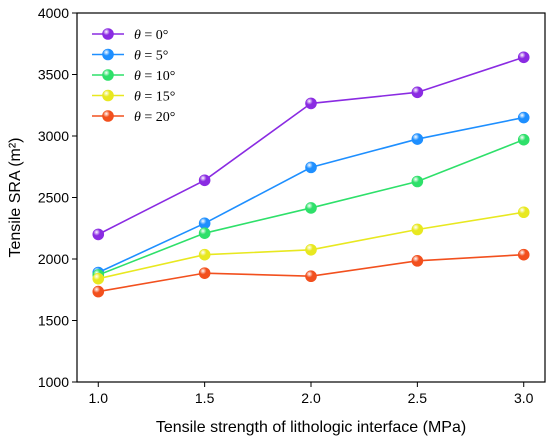 The width and height of the screenshot is (550, 440). Describe the element at coordinates (15, 197) in the screenshot. I see `y-axis-label: Tensile SRA (m²)` at that location.